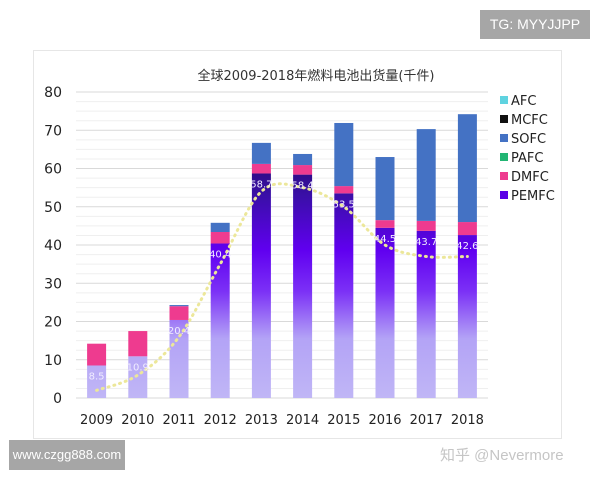 The height and width of the screenshot is (480, 600). Describe the element at coordinates (220, 420) in the screenshot. I see `x-tick-label: 2012` at that location.